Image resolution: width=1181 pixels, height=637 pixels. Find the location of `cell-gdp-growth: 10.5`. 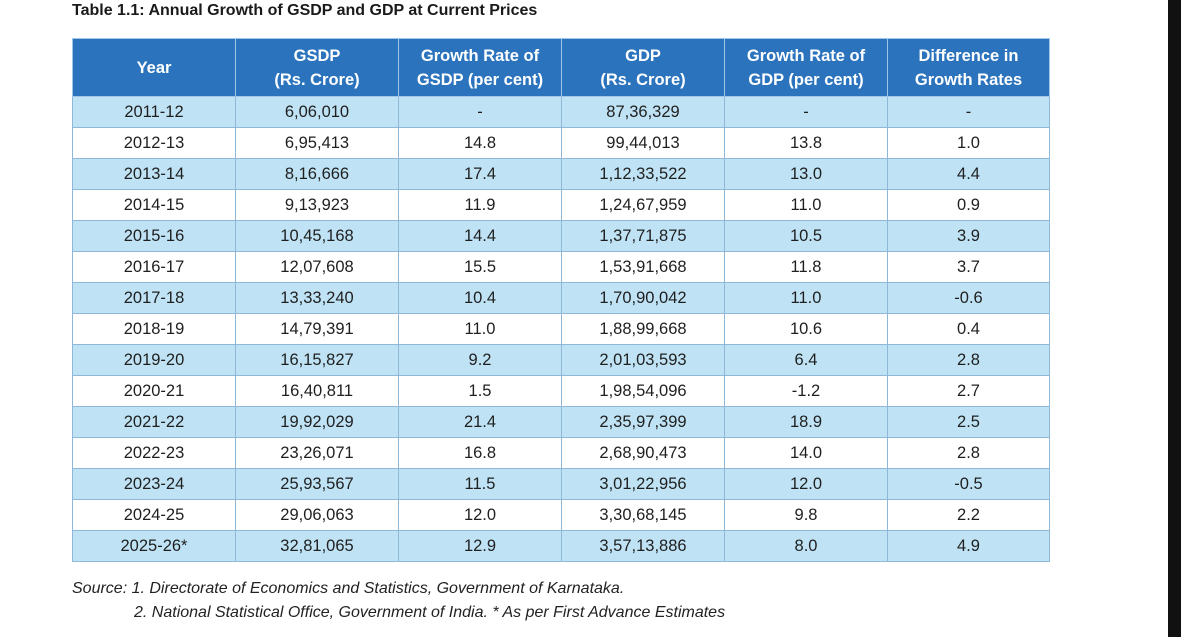

cell-gdp-growth: 10.5 is located at coordinates (806, 236).